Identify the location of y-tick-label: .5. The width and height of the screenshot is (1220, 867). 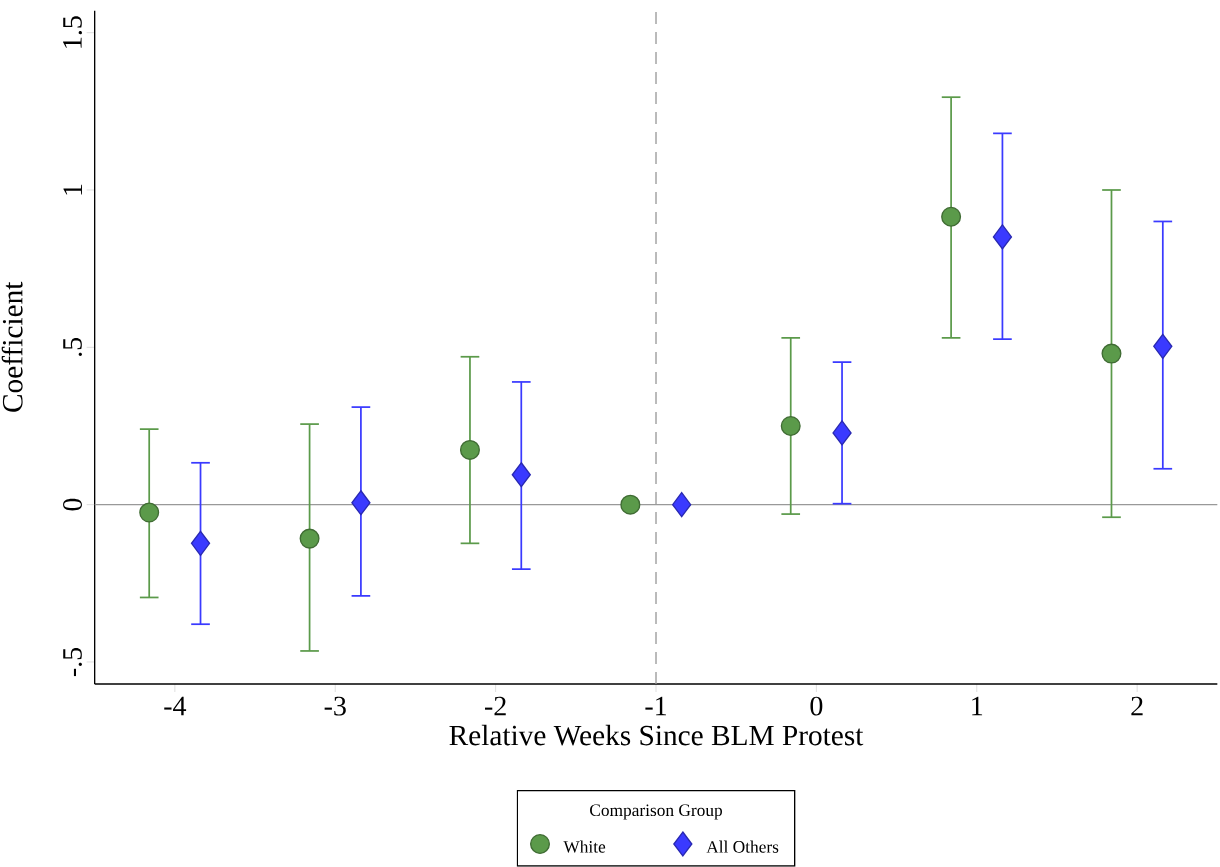
(72, 347).